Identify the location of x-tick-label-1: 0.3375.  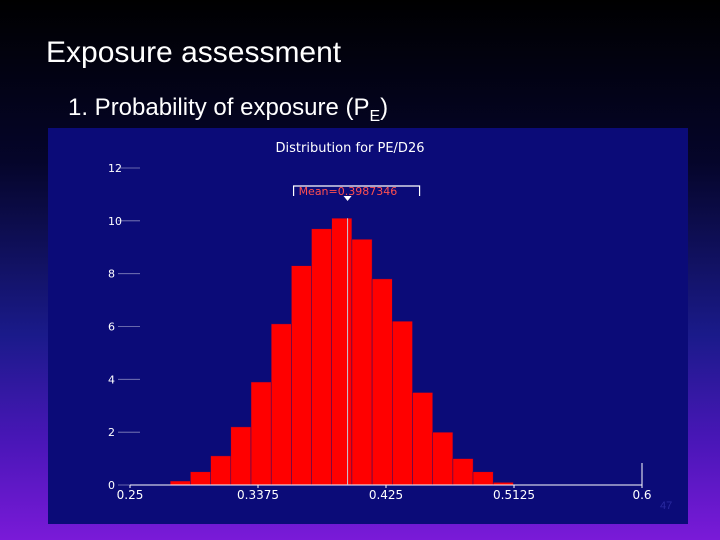
(258, 495).